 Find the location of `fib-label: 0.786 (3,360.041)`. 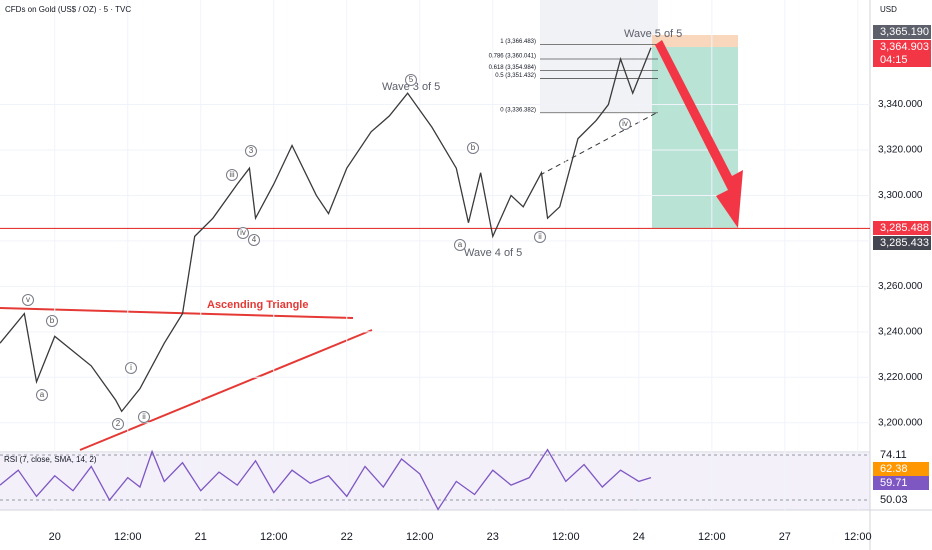

fib-label: 0.786 (3,360.041) is located at coordinates (512, 57).